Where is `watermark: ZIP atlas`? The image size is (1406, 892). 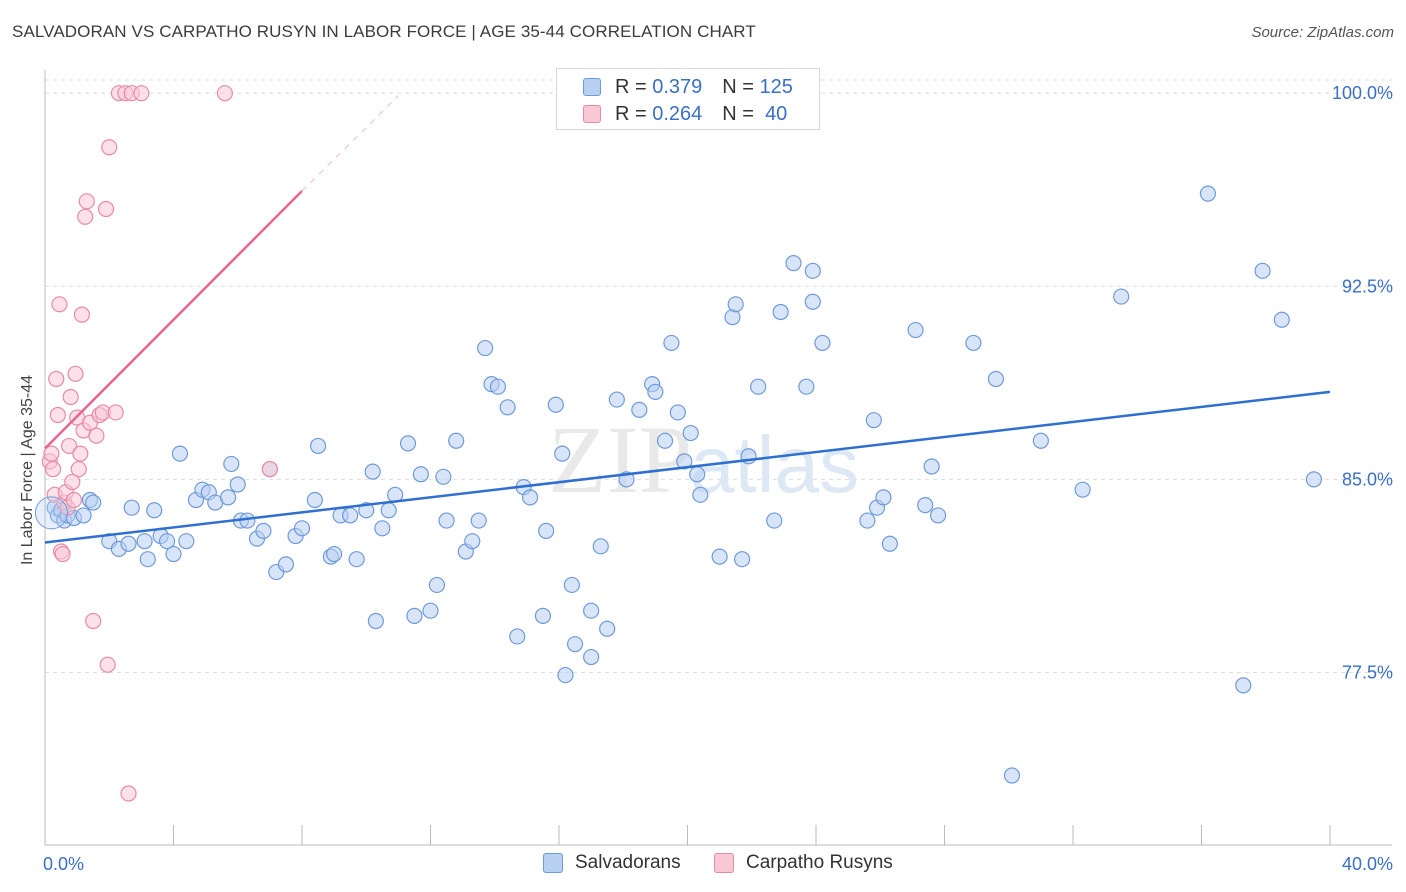 watermark: ZIP atlas is located at coordinates (703, 459).